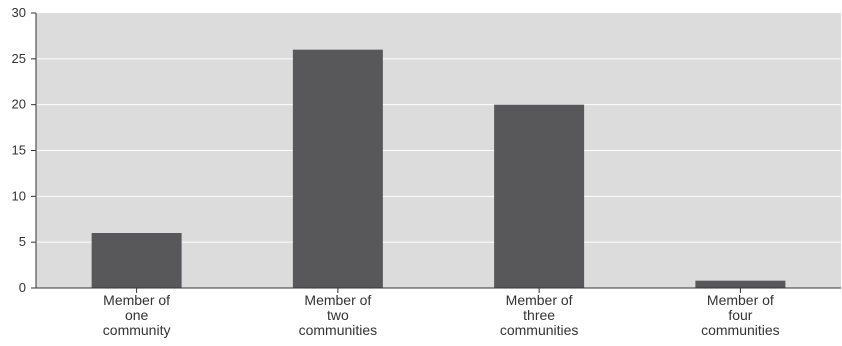  I want to click on y-tick-label: 0, so click(22, 287).